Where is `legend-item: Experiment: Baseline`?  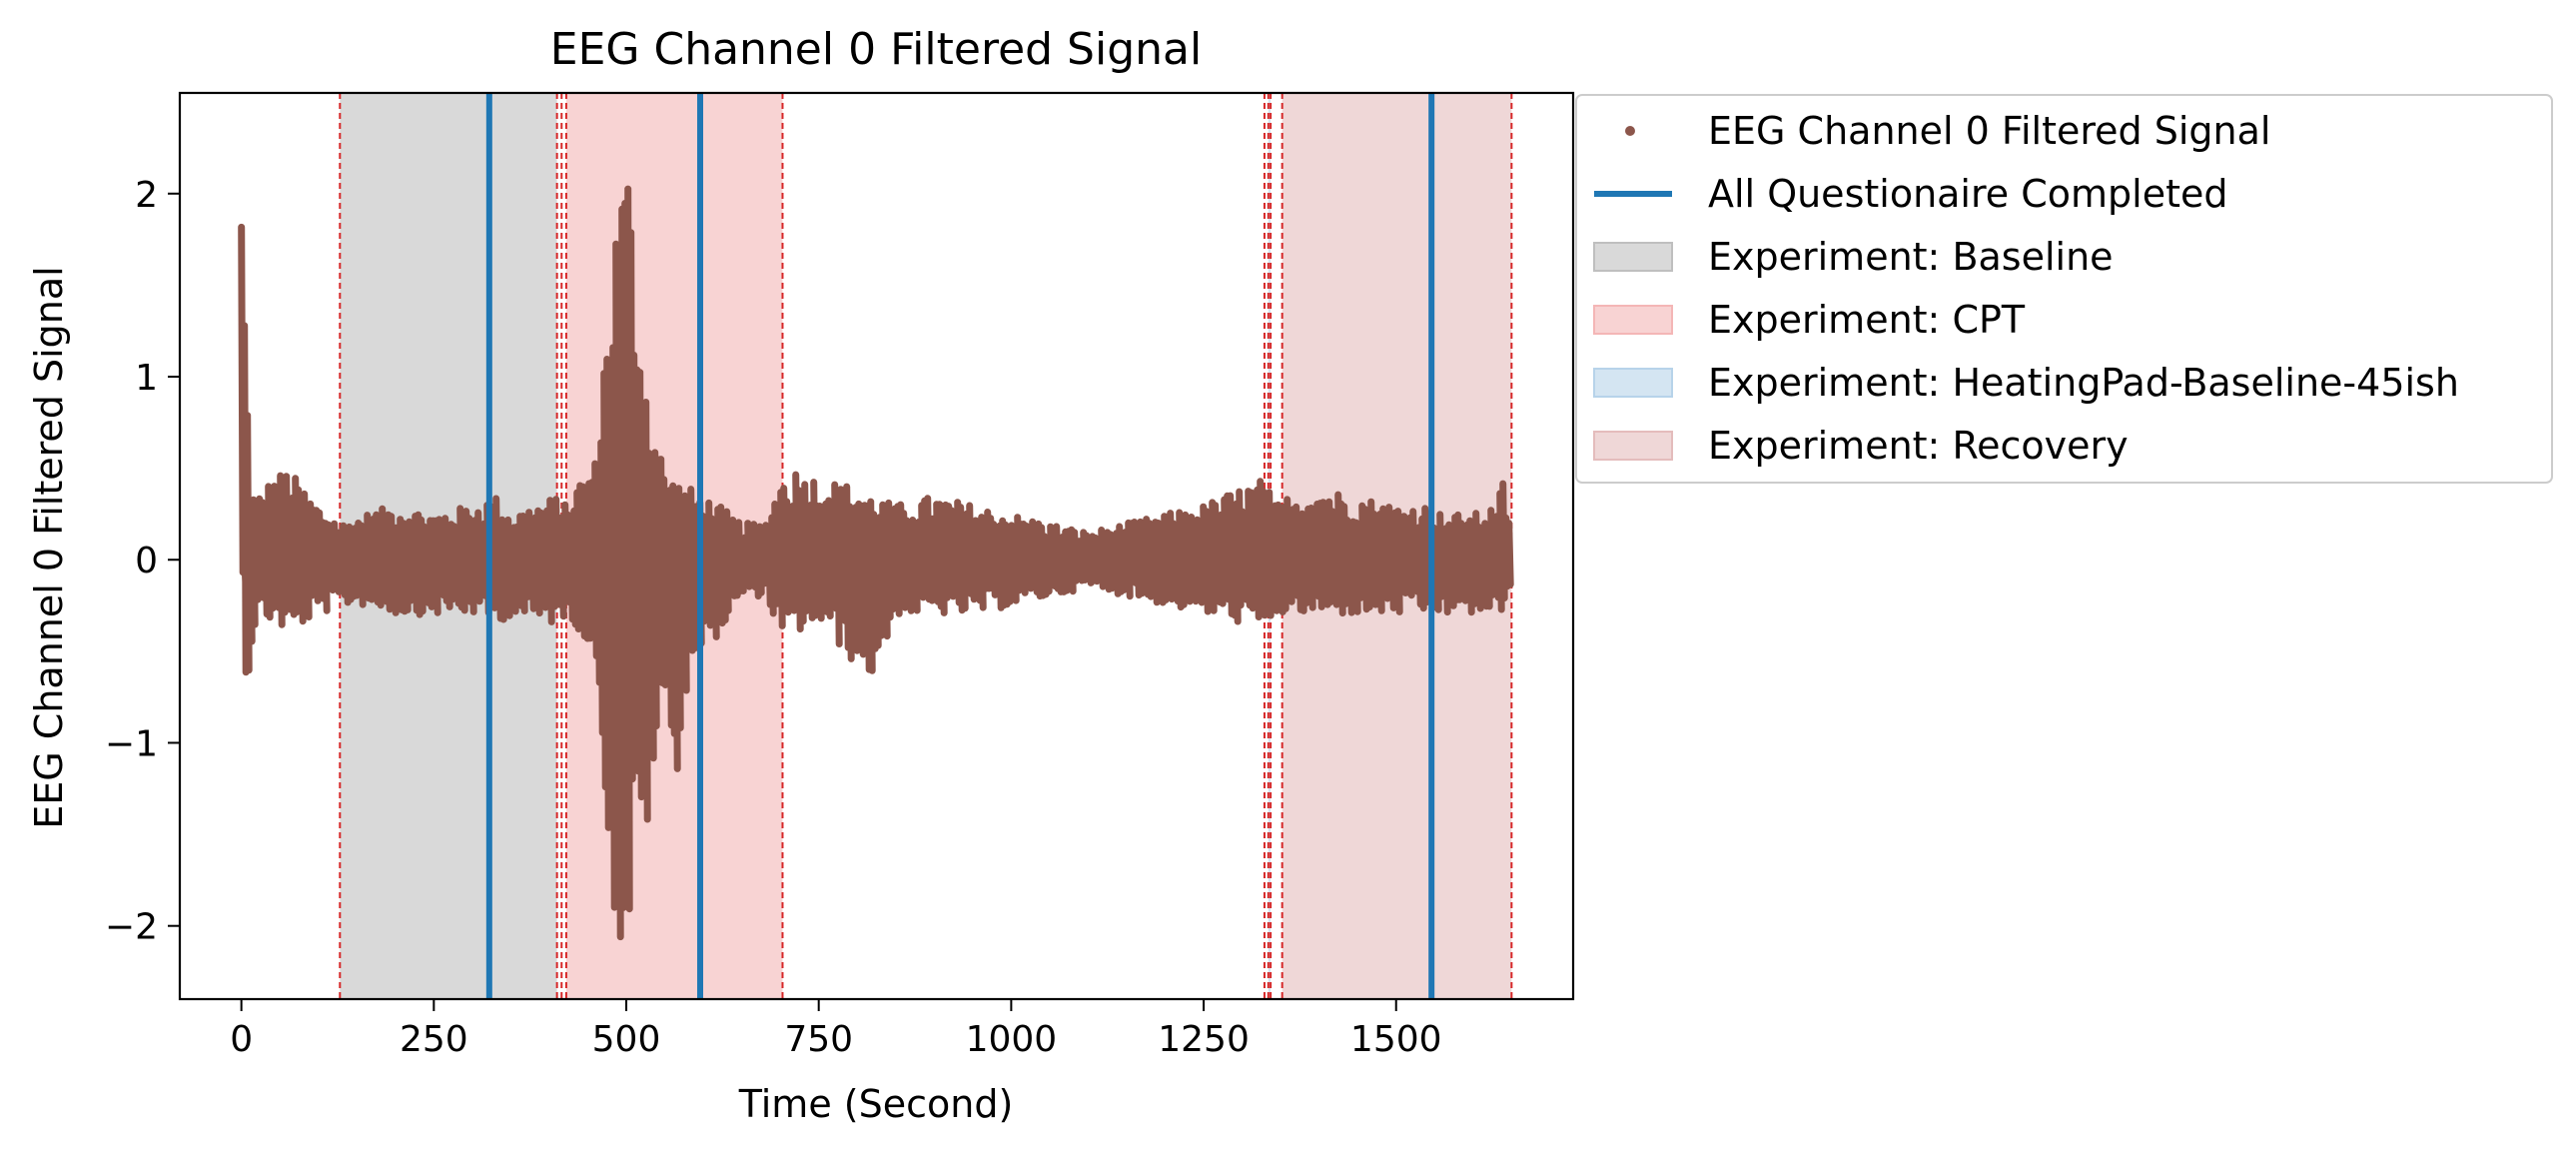 legend-item: Experiment: Baseline is located at coordinates (1854, 257).